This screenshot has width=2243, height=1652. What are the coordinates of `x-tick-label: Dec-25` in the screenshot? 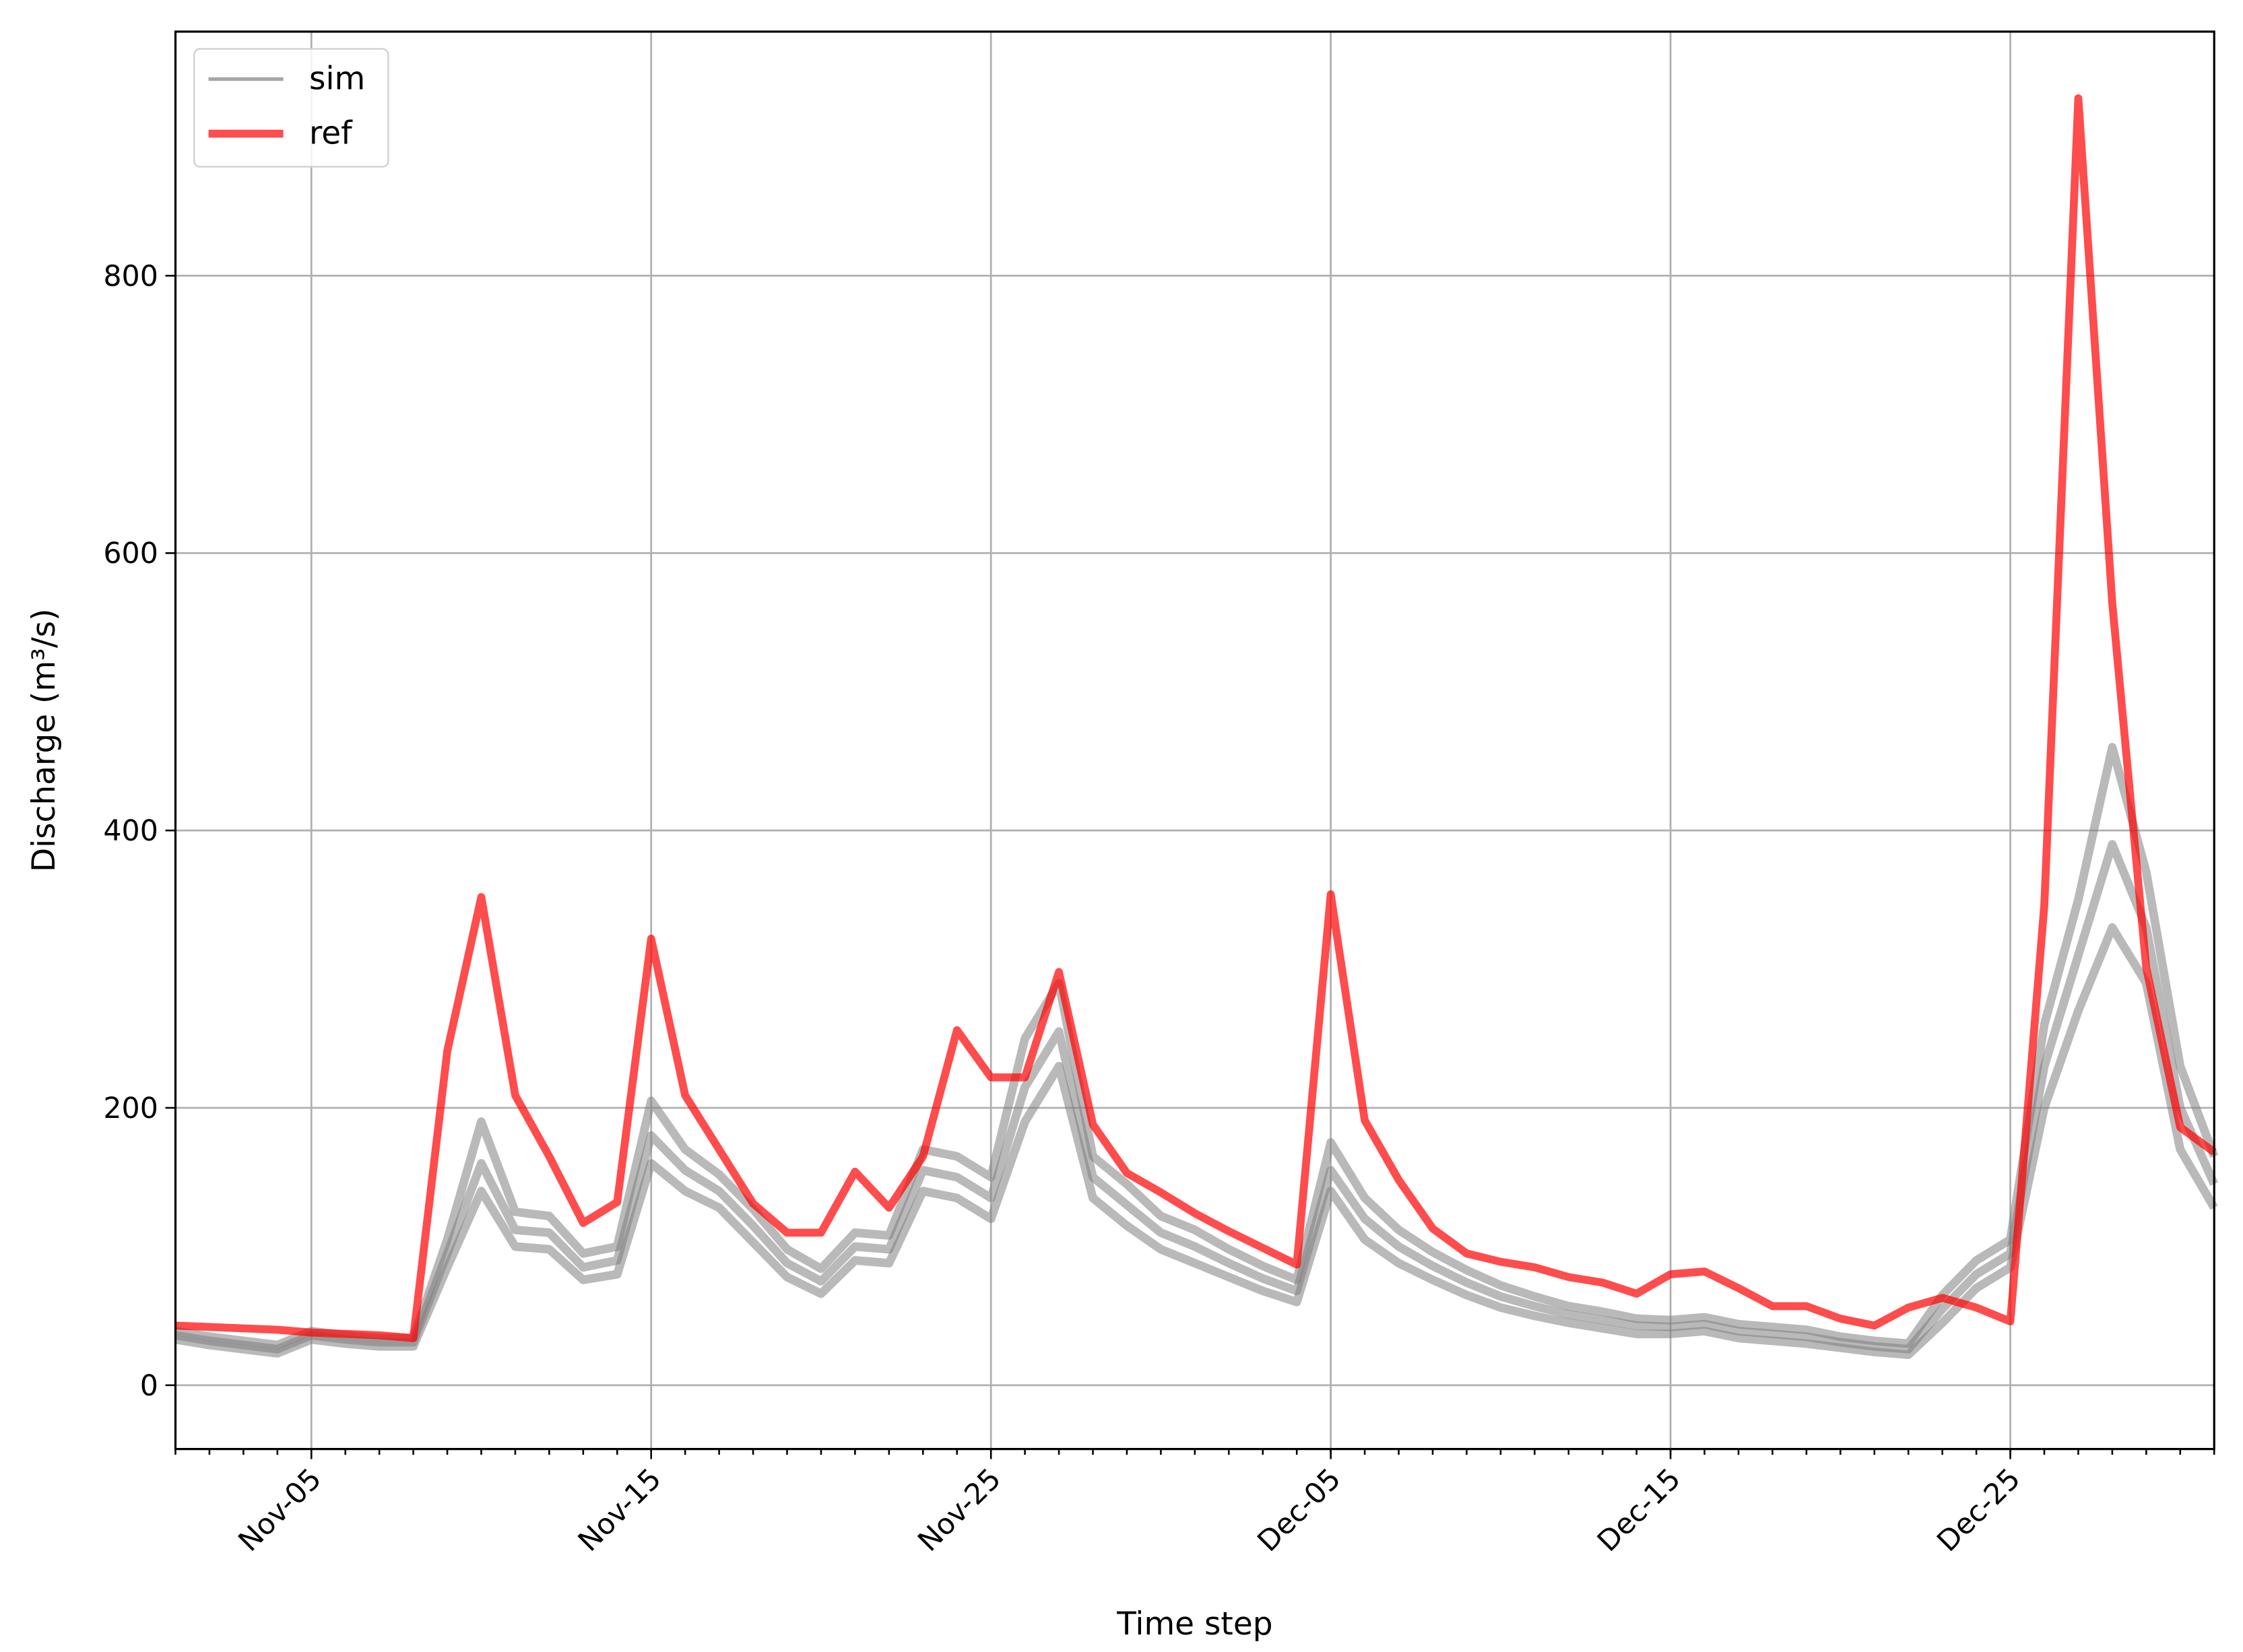 It's located at (1978, 1510).